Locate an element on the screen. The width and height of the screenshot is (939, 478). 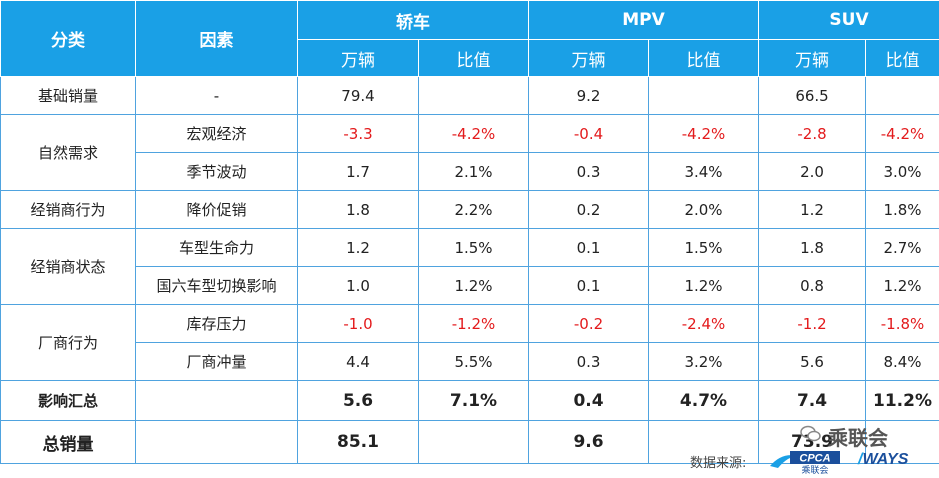
cell-value: 3.4% is located at coordinates (703, 171).